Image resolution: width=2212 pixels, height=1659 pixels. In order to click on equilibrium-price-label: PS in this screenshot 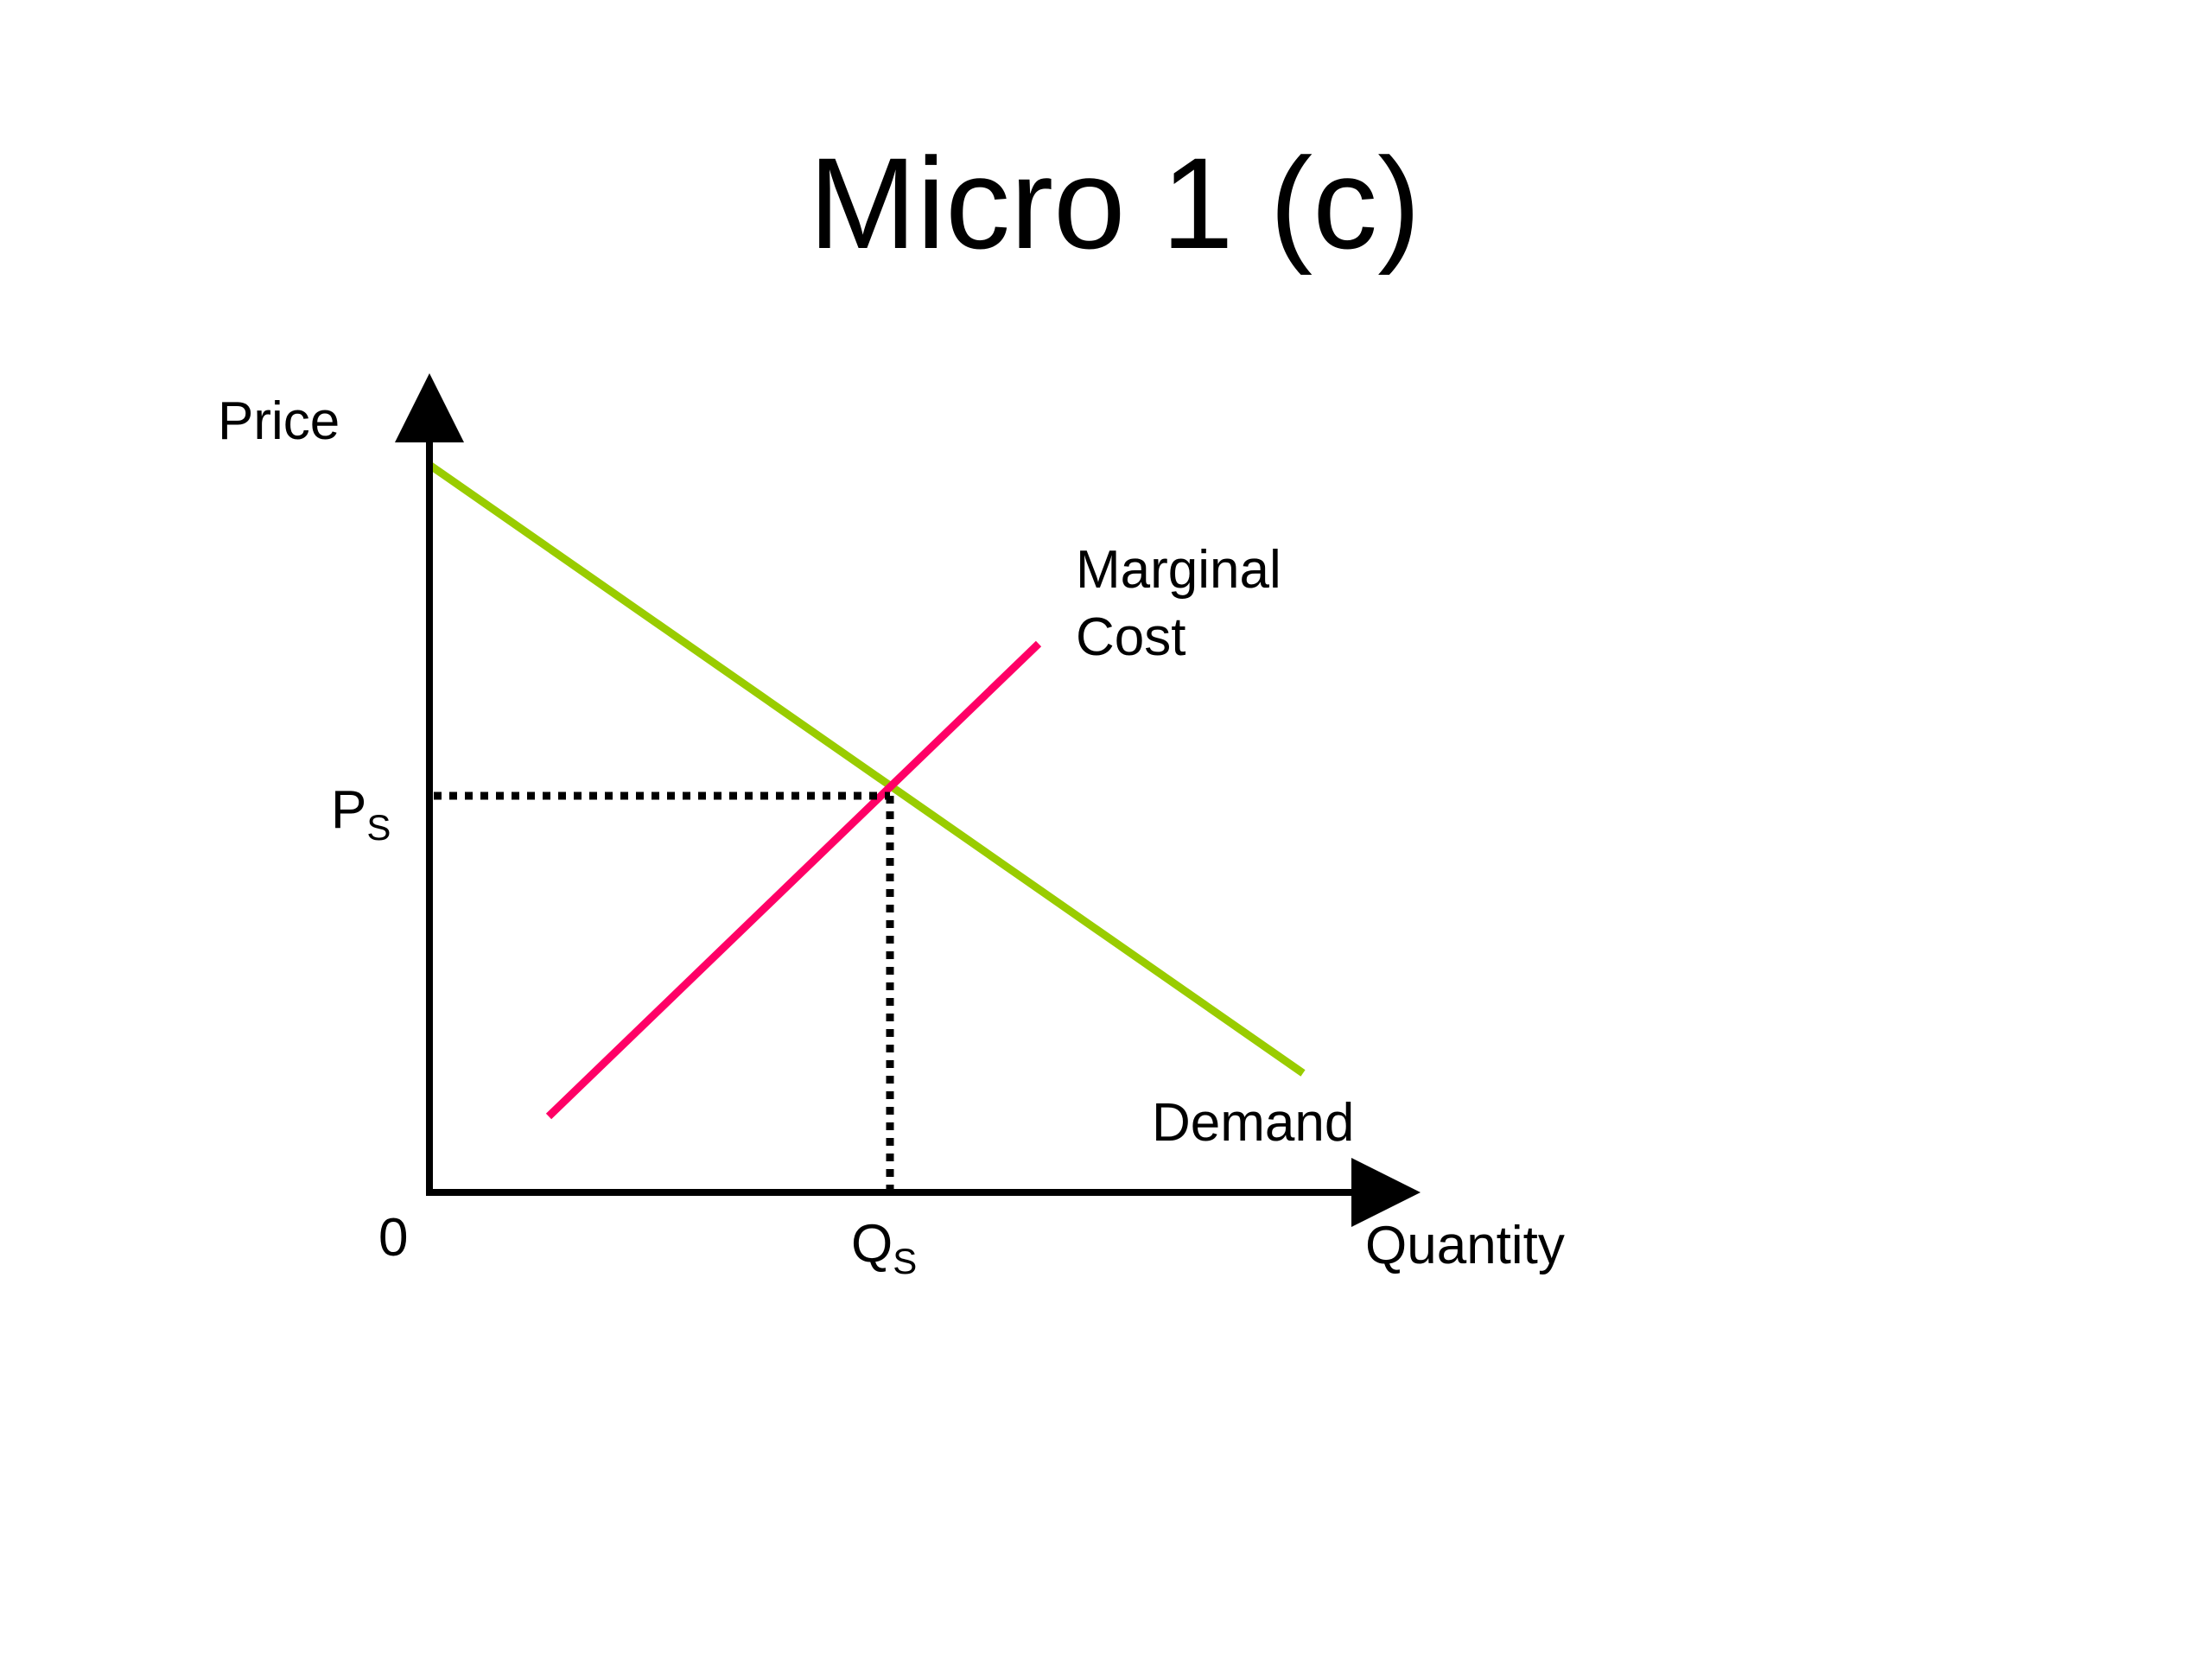, I will do `click(361, 814)`.